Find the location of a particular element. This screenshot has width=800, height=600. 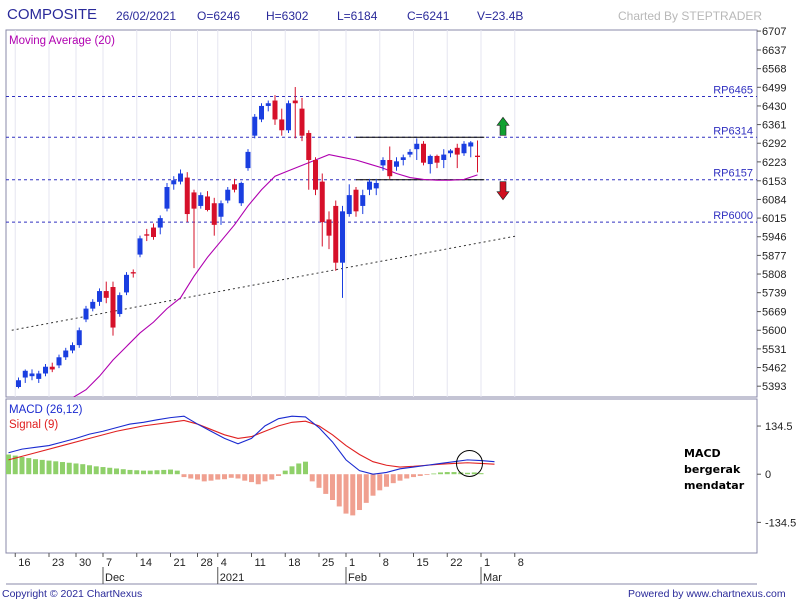

powered-by-text: Powered by www.chartnexus.com is located at coordinates (707, 594).